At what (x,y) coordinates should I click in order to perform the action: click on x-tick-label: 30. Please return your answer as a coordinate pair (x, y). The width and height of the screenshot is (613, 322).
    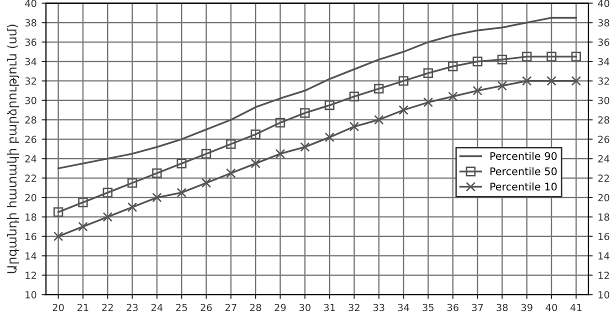
    Looking at the image, I should click on (304, 308).